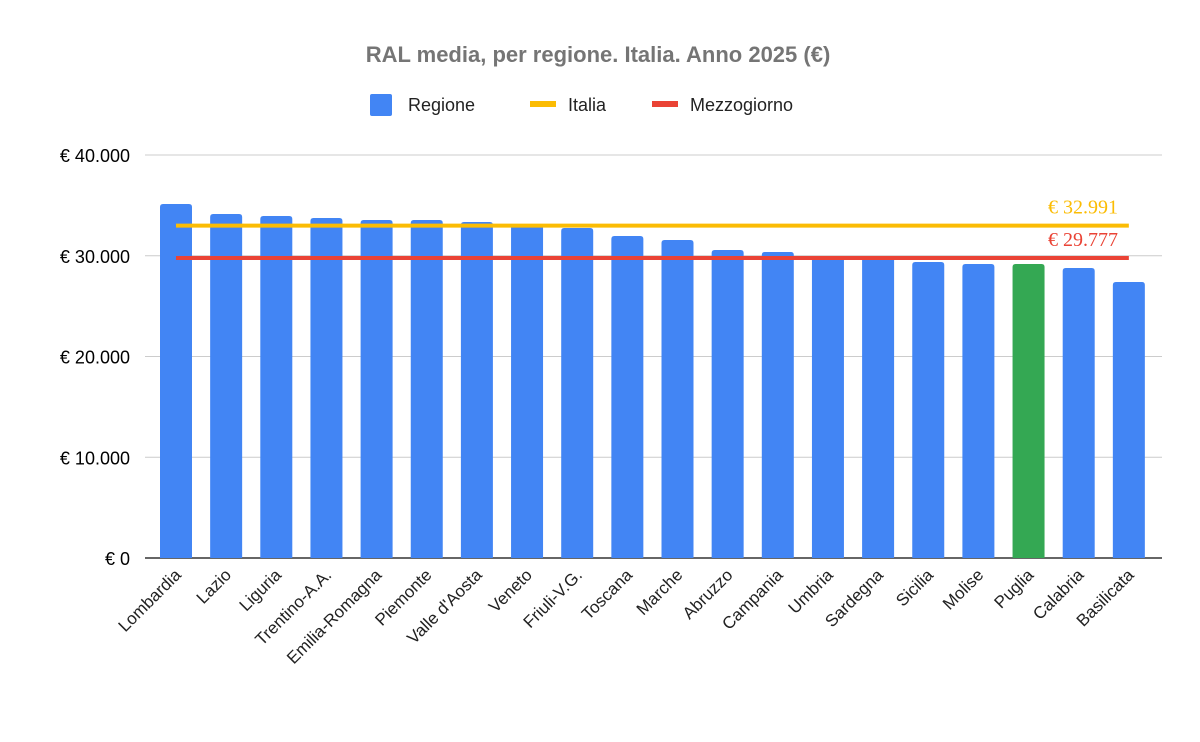  What do you see at coordinates (1128, 419) in the screenshot?
I see `bar-basilicata` at bounding box center [1128, 419].